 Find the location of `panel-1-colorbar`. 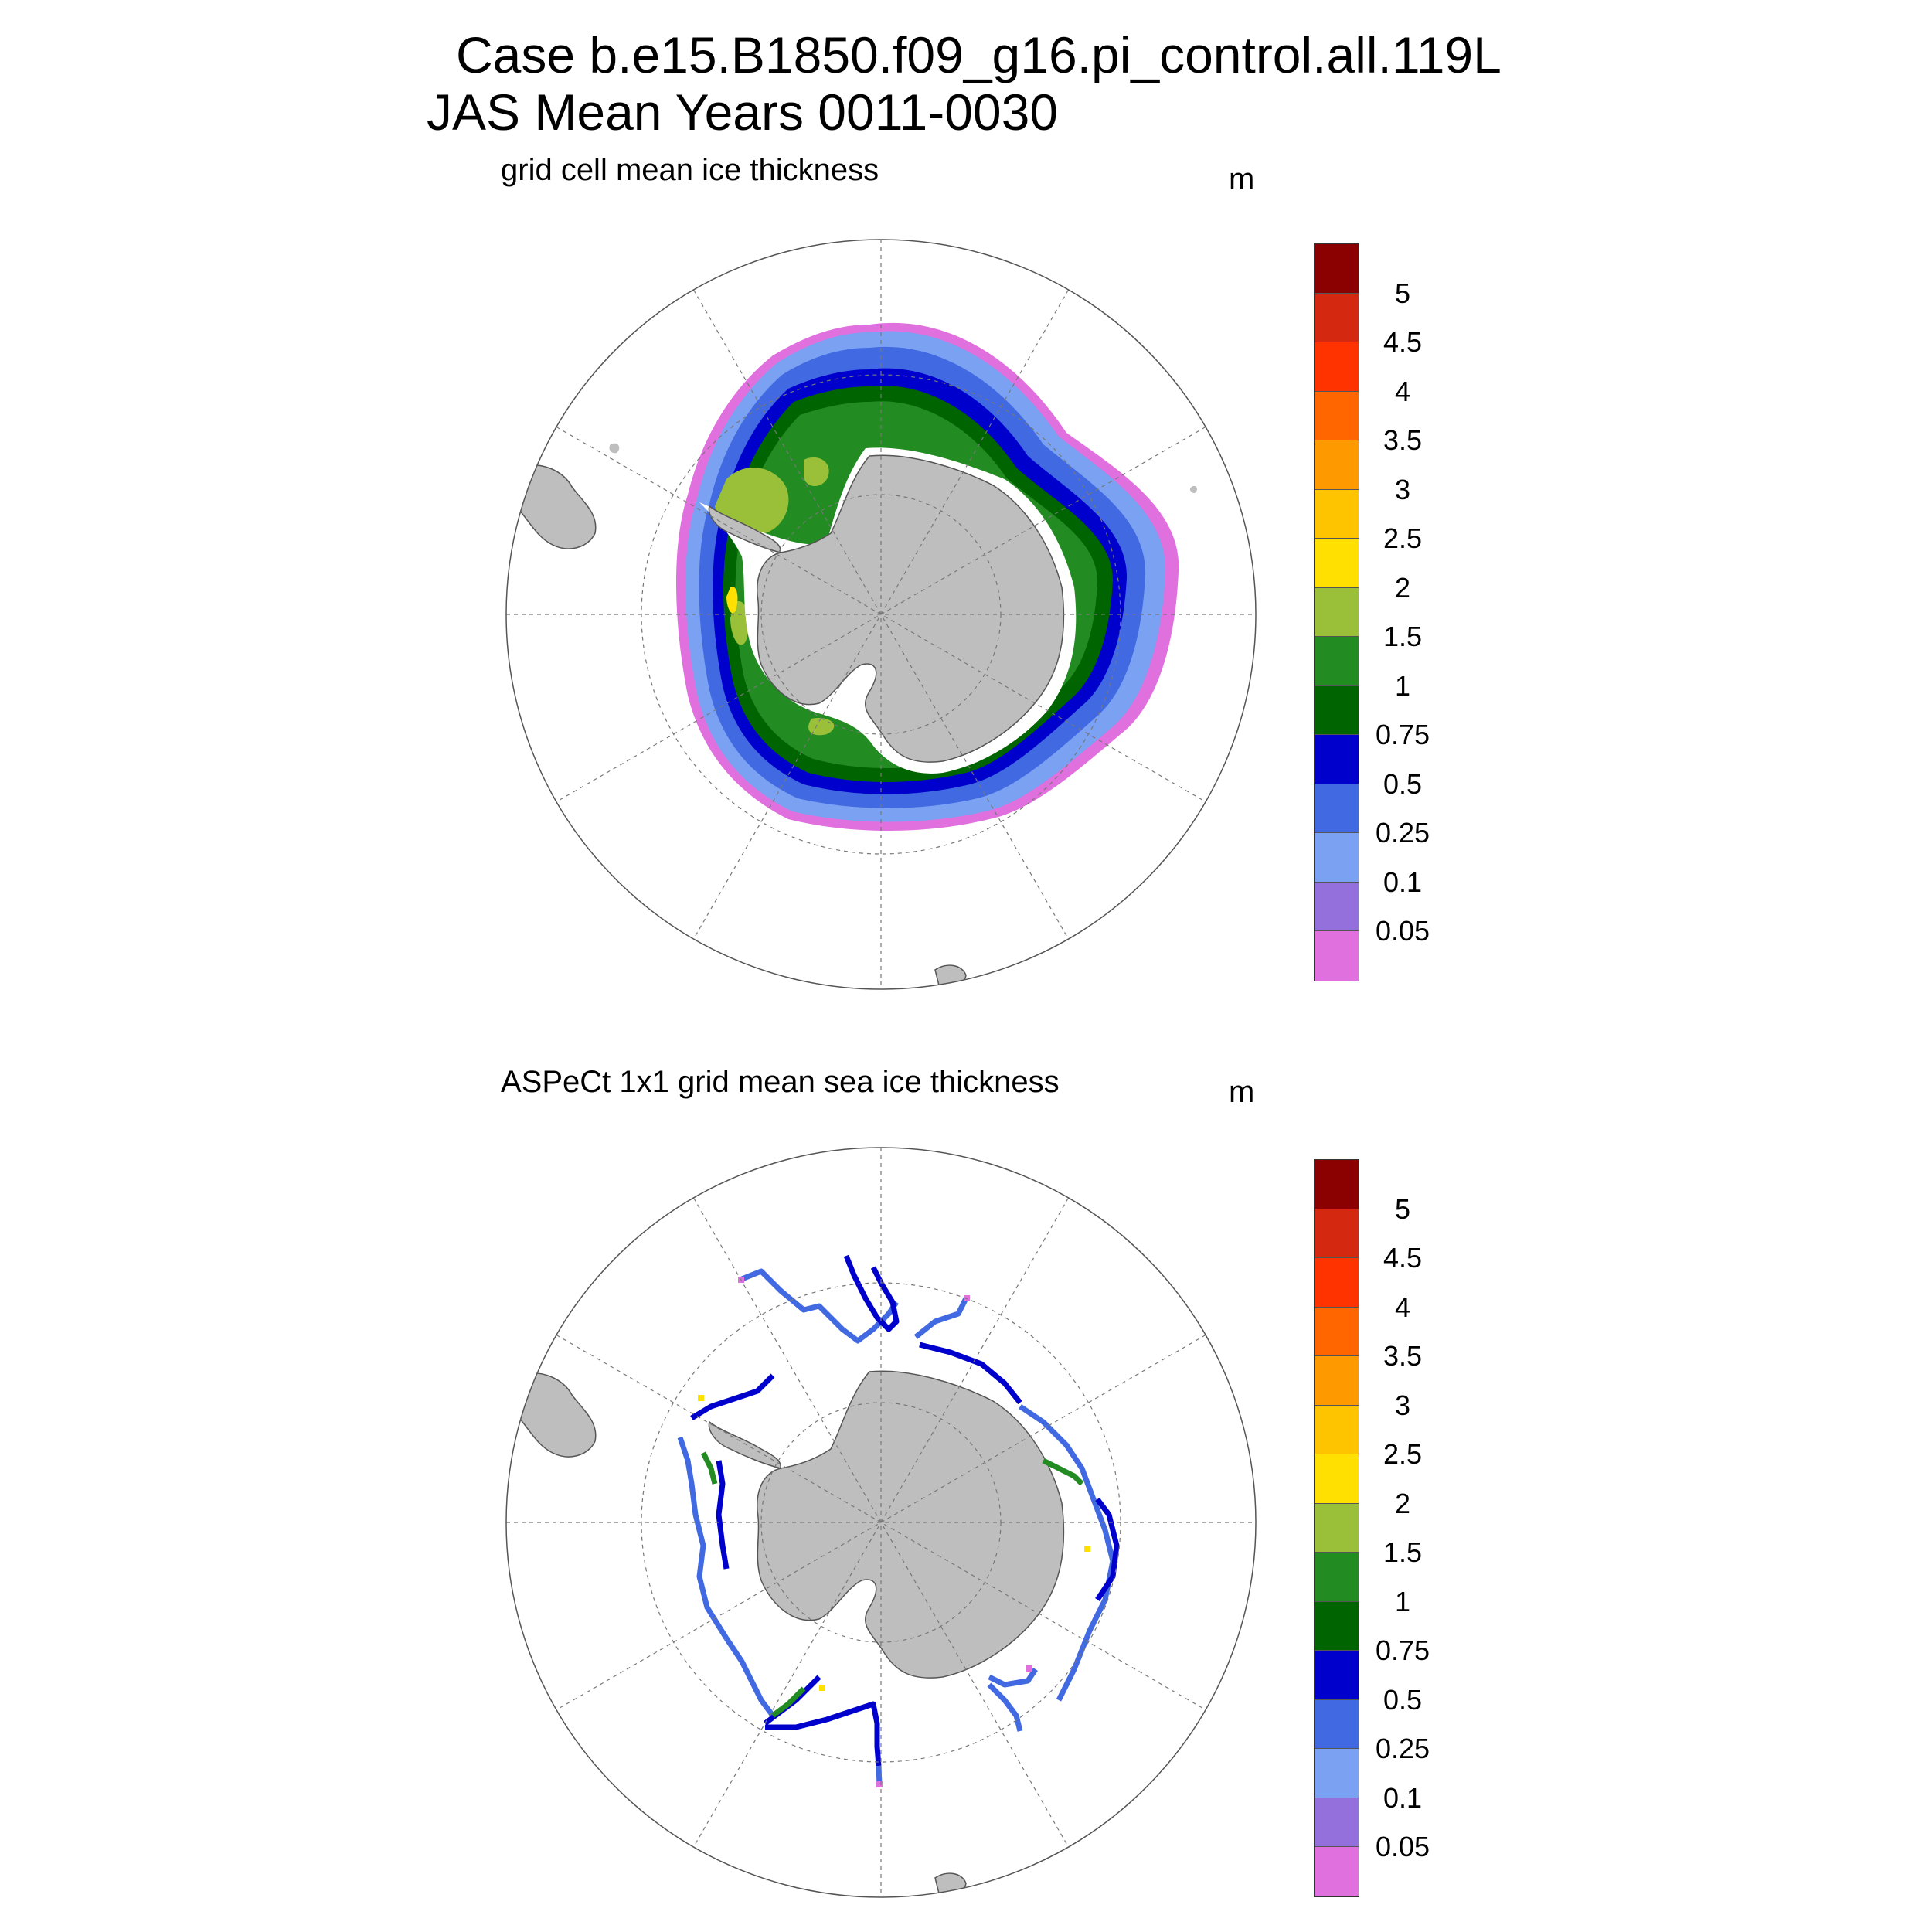

panel-1-colorbar is located at coordinates (1336, 612).